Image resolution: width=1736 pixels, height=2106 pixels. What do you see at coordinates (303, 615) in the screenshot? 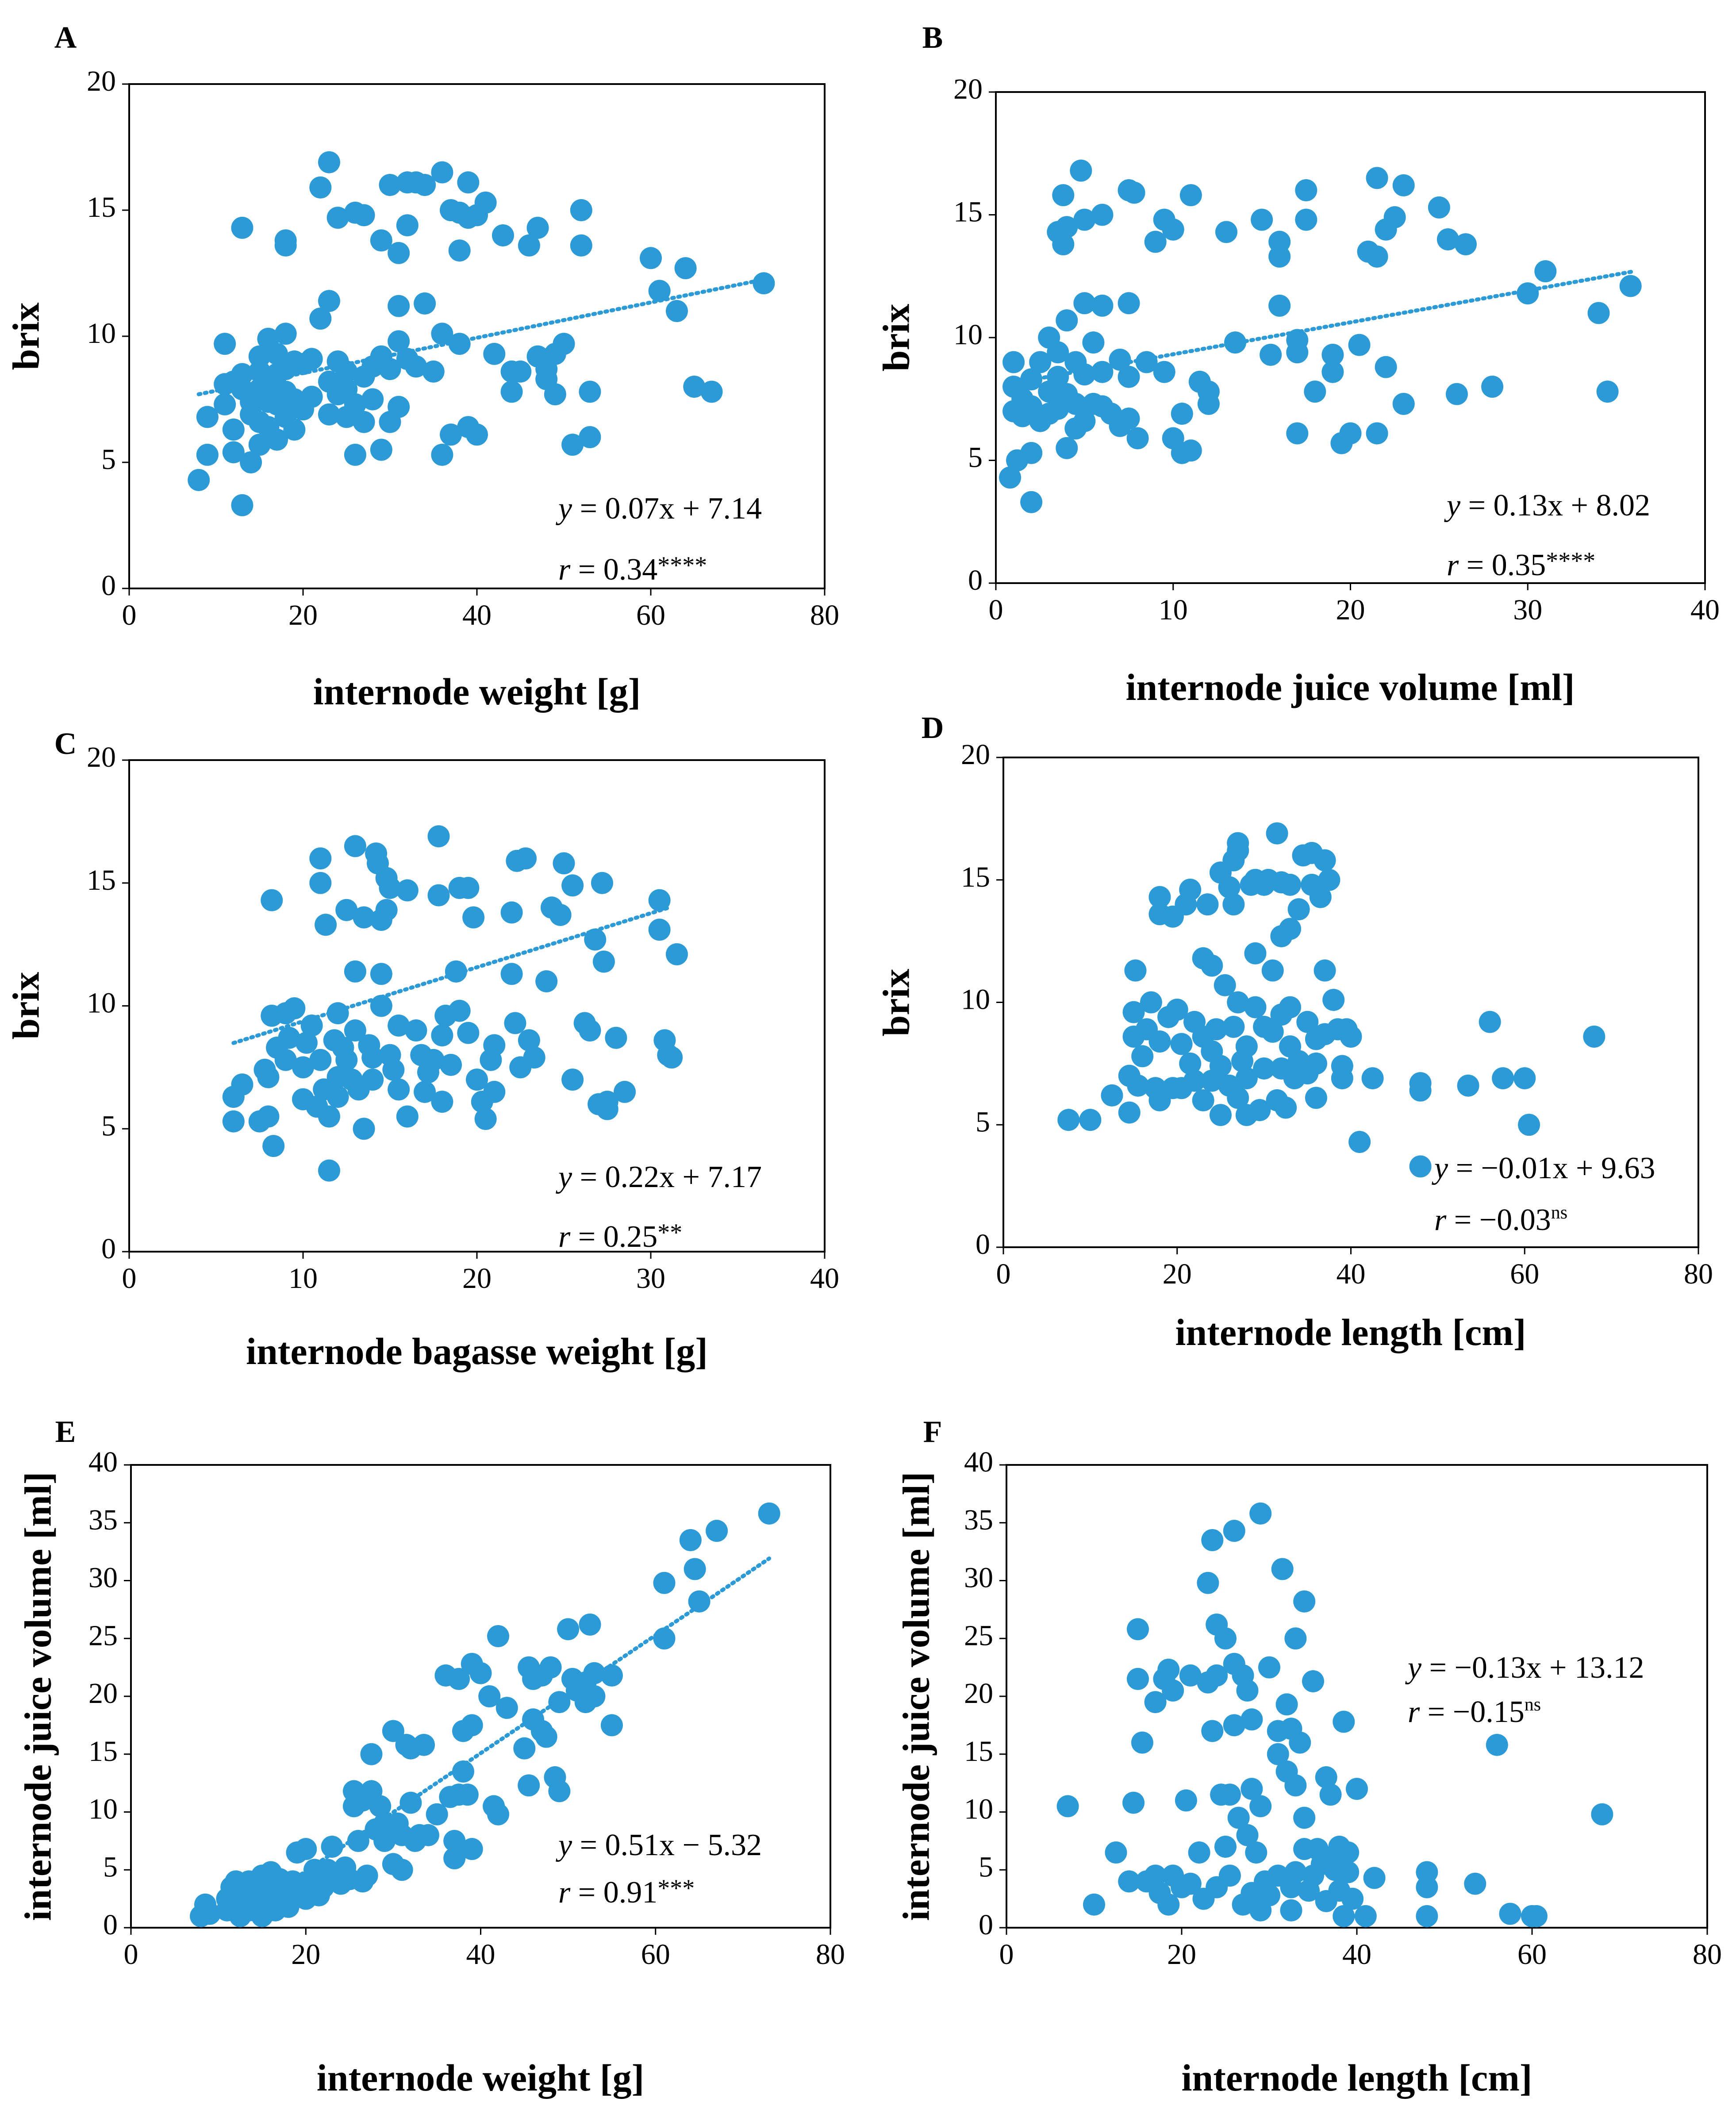
I see `x-tick-label: 20` at bounding box center [303, 615].